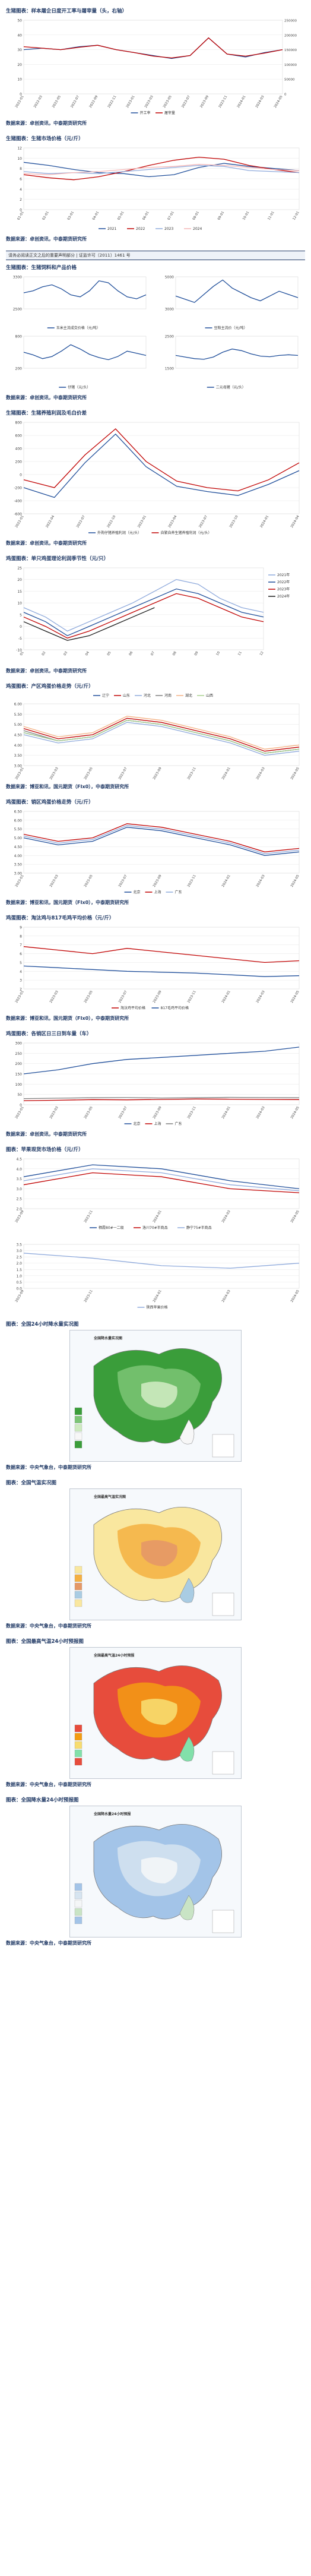 The image size is (311, 2576). What do you see at coordinates (113, 102) in the screenshot?
I see `x-tick-label: 2022-11` at bounding box center [113, 102].